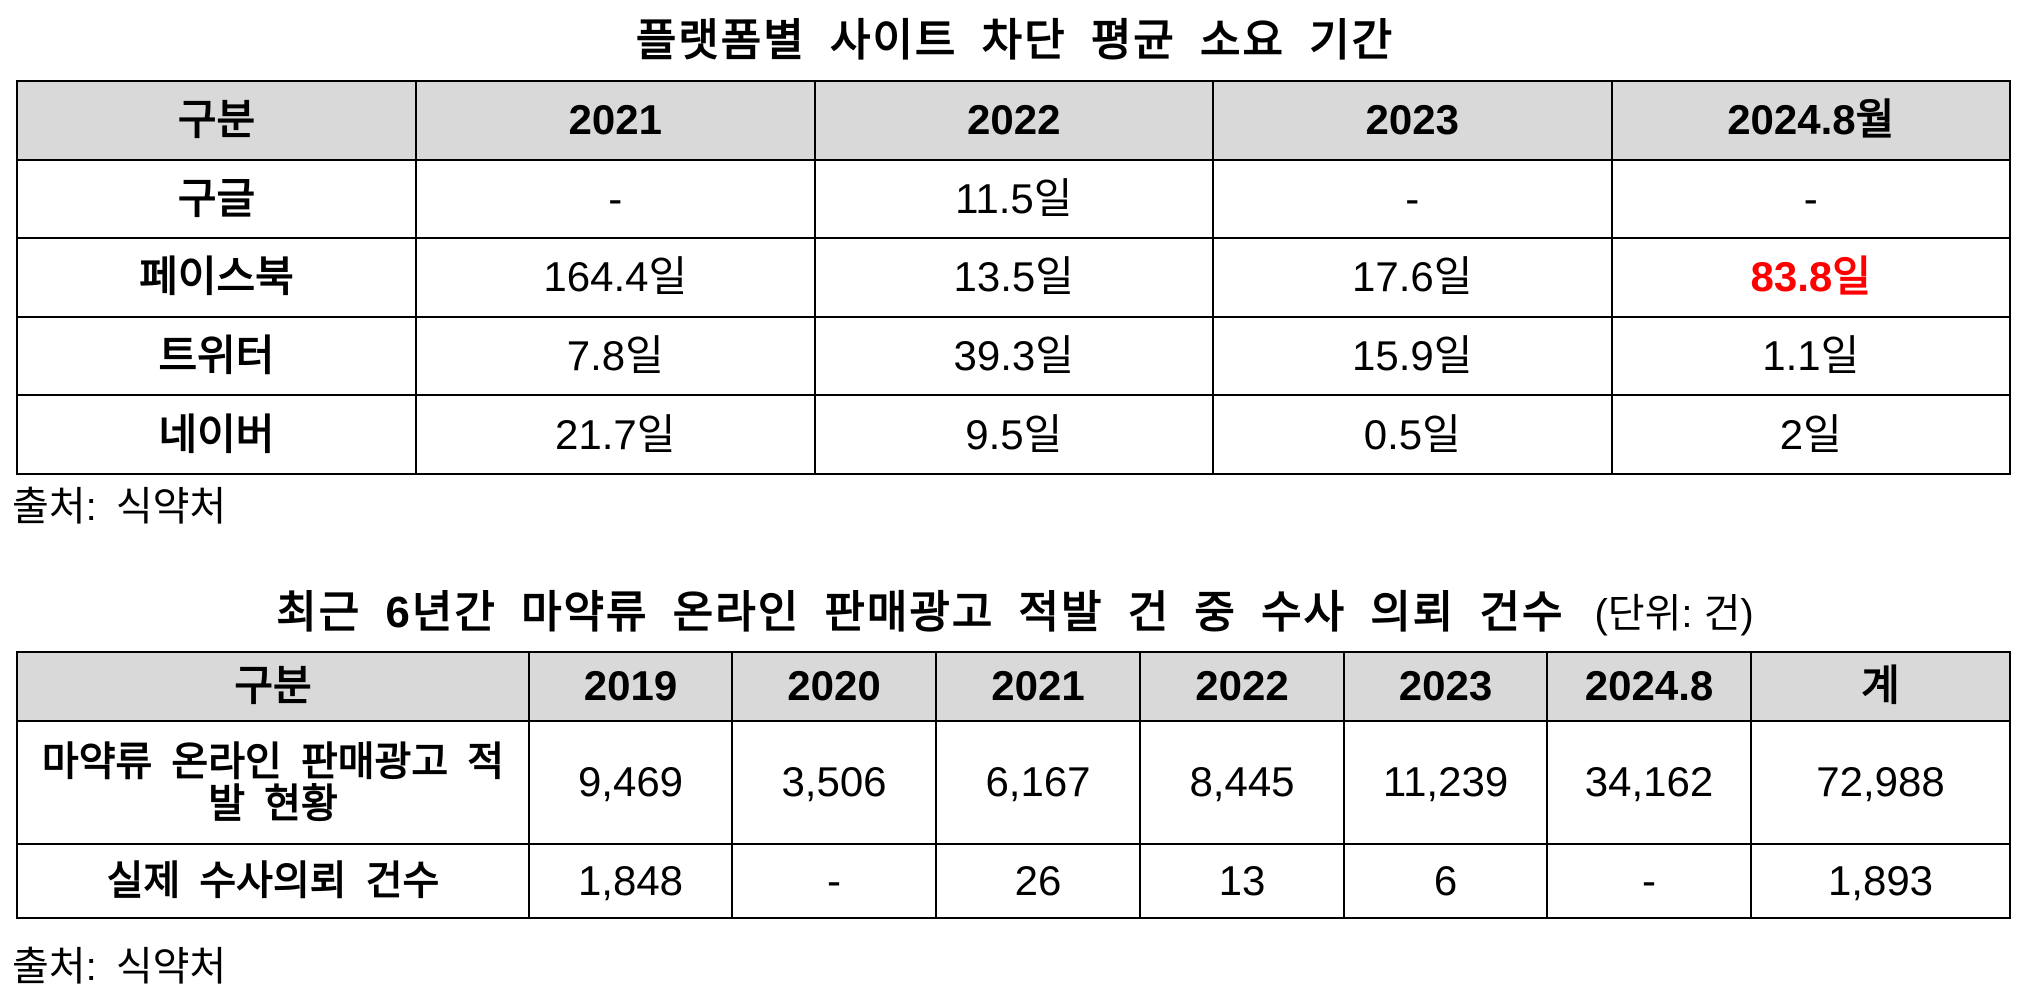  I want to click on table-title: 최근 6년간 마약류 온라인 판매광고 적발 건 중 수사 의뢰 건수, so click(920, 612).